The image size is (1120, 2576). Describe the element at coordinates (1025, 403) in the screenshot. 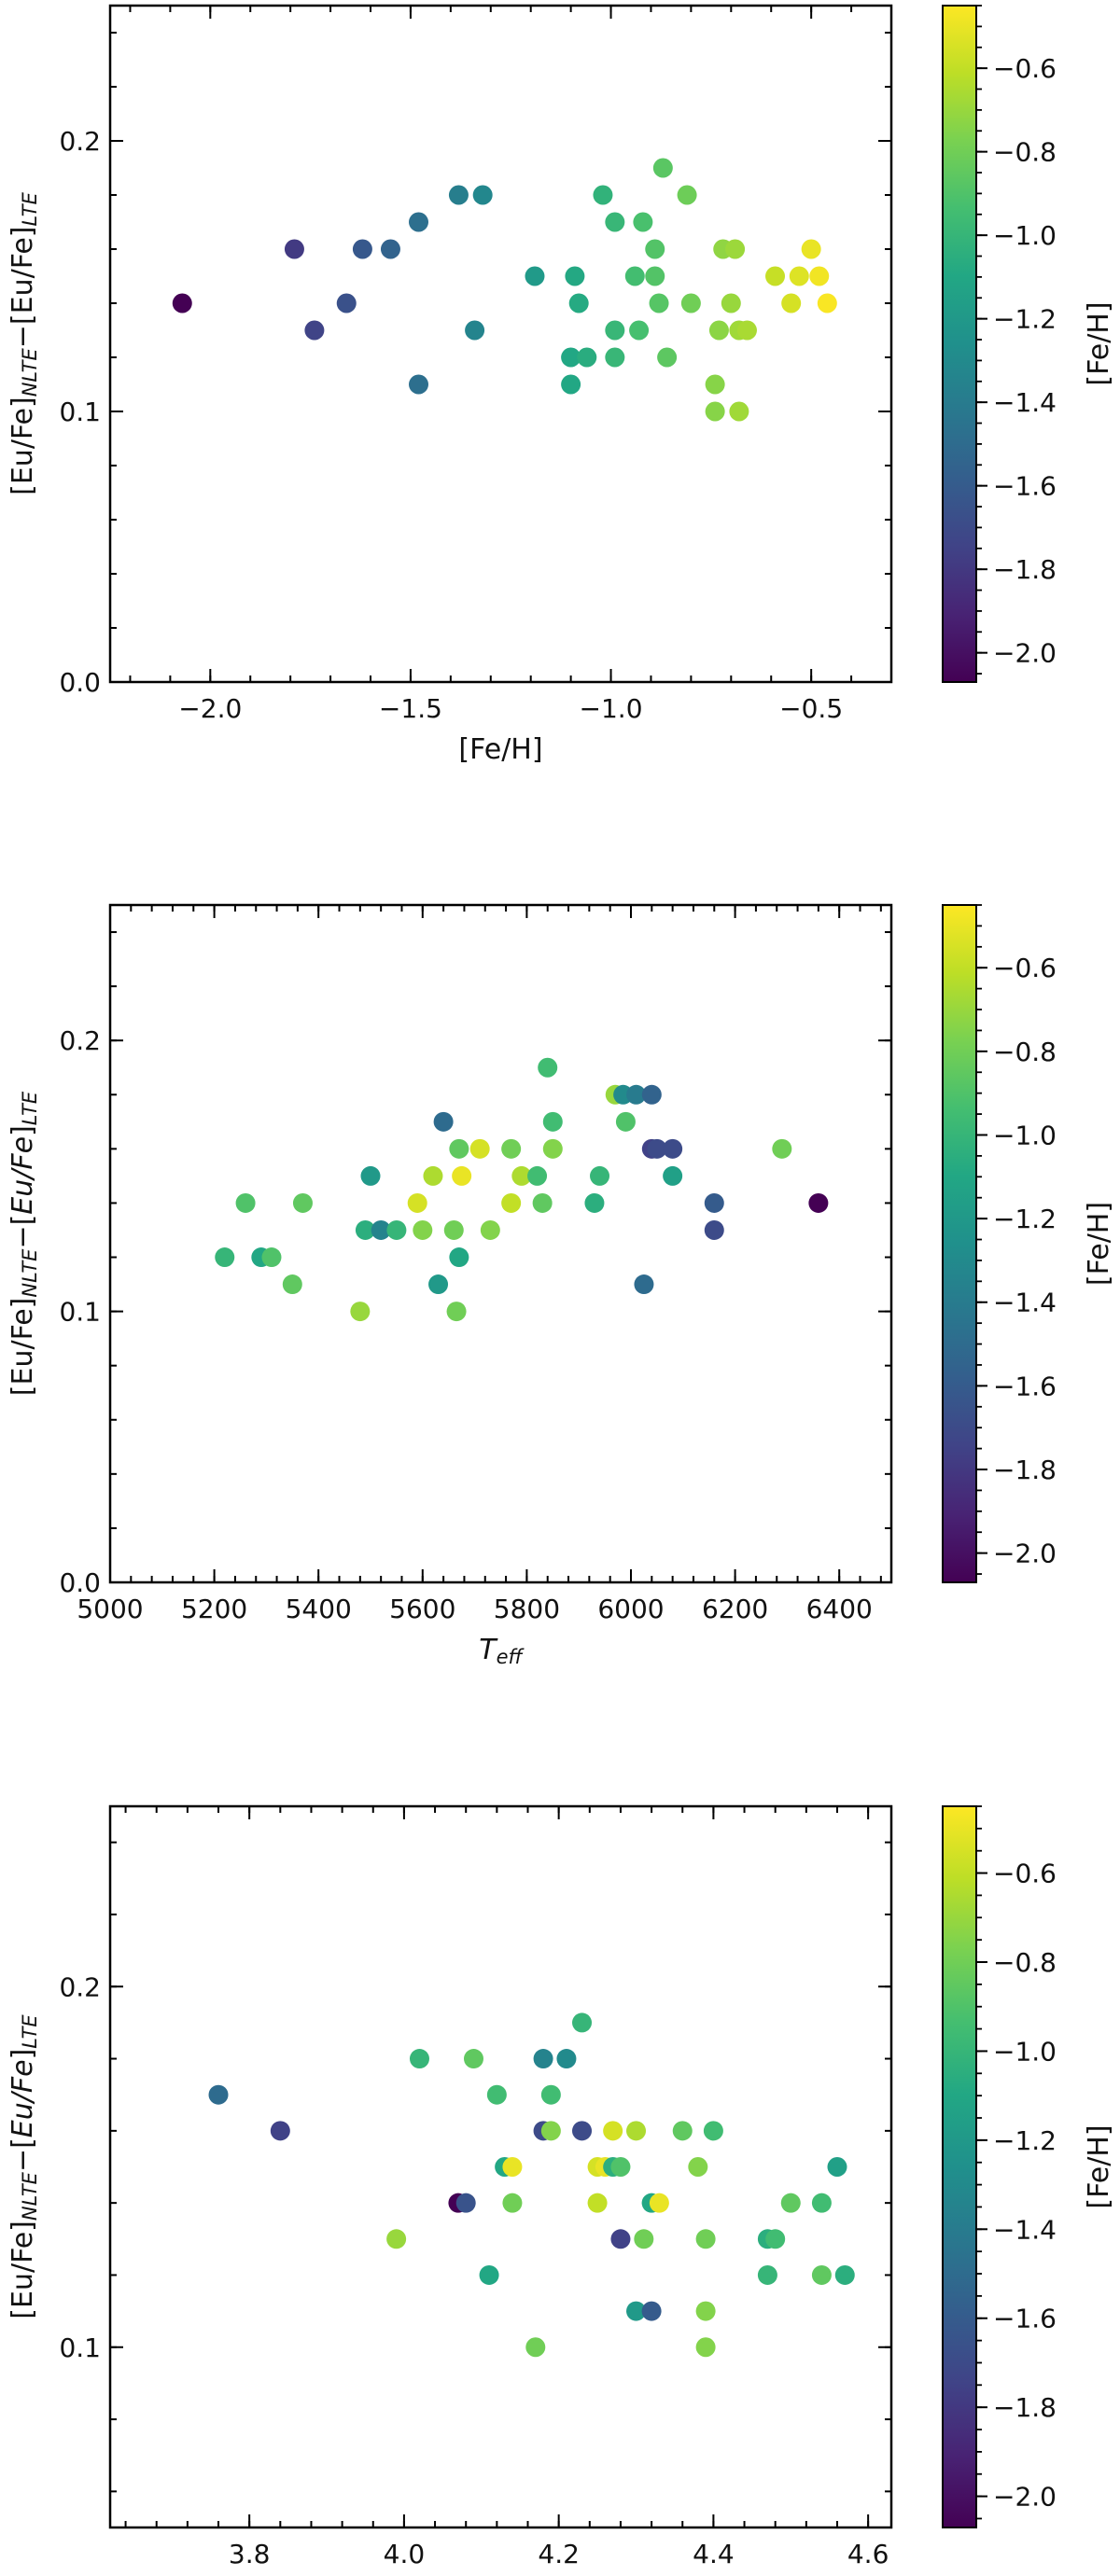

I see `colorbar-tick-label: −1.4` at that location.